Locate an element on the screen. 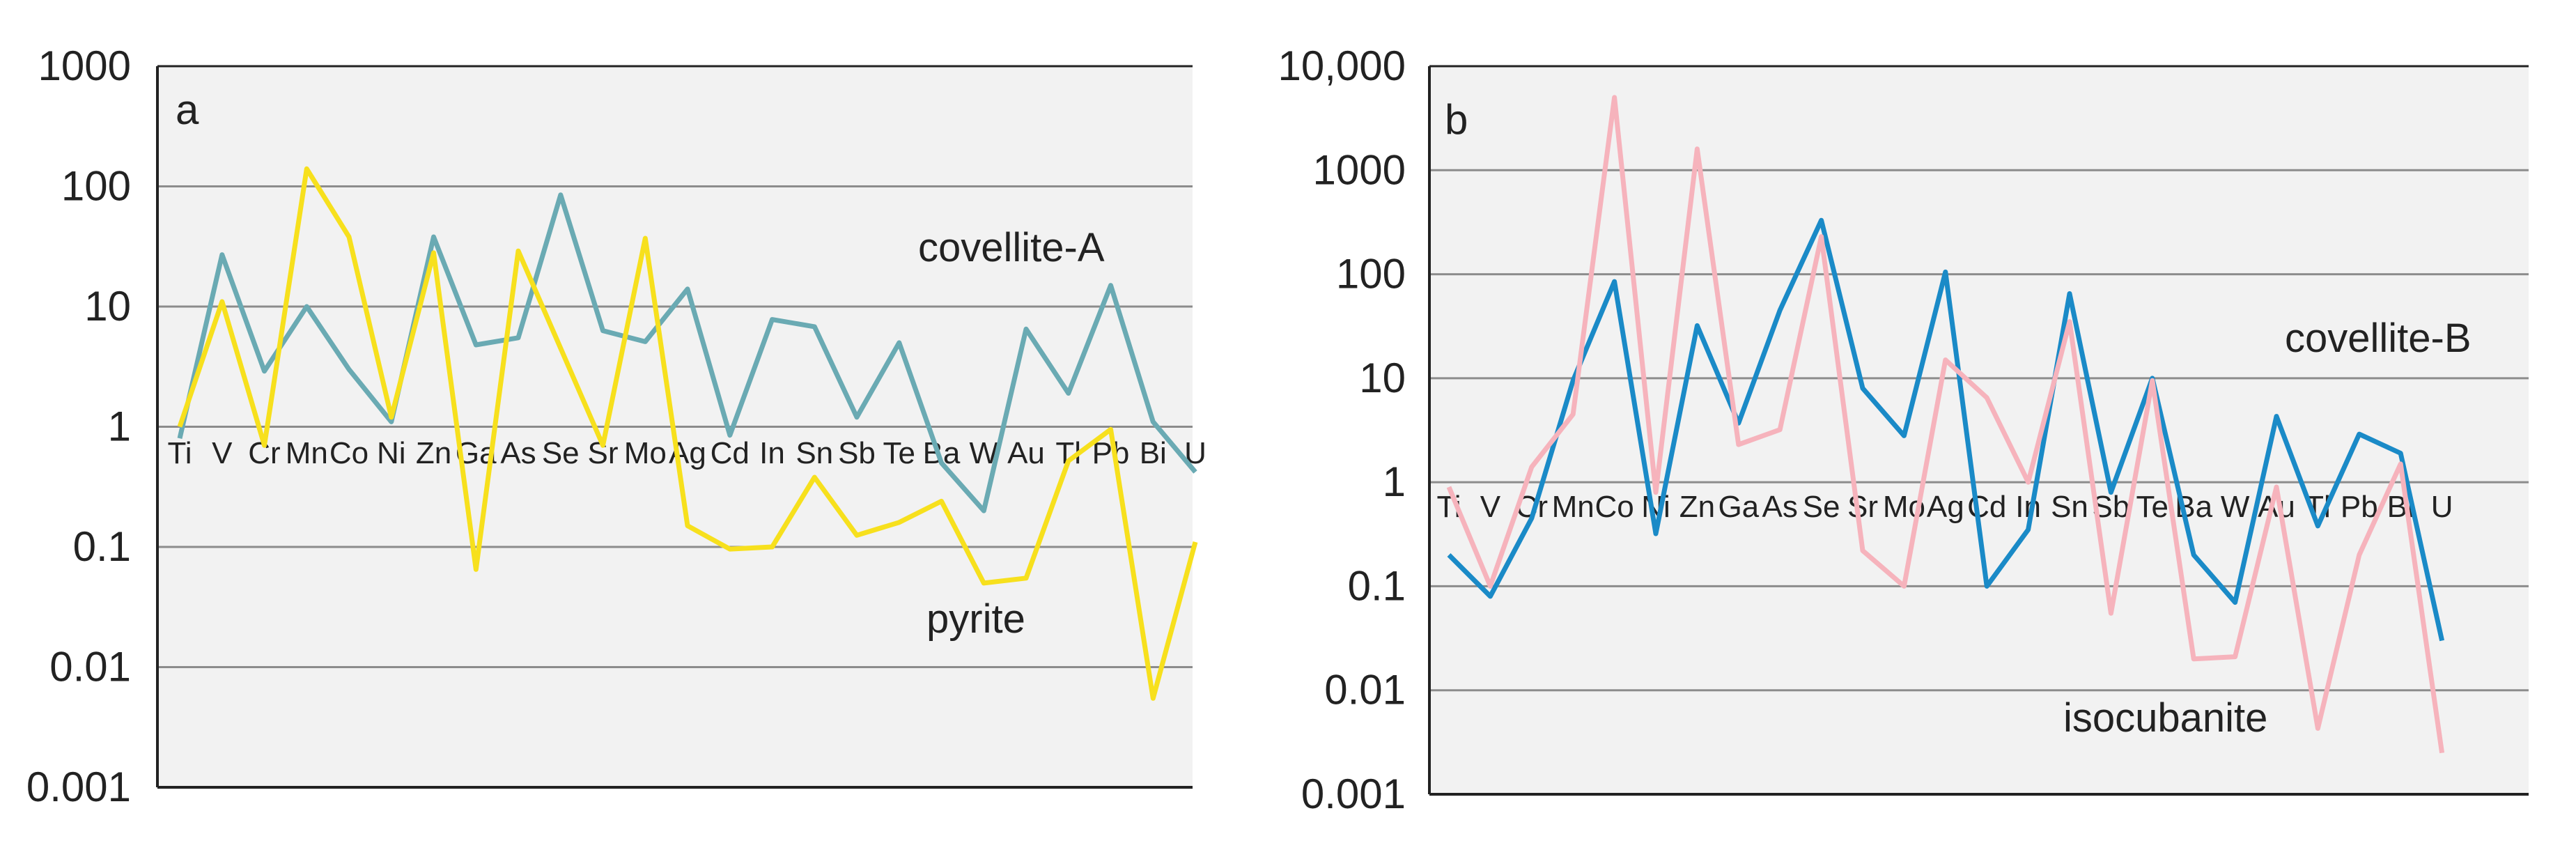  x-tick-label: Ag is located at coordinates (1945, 507).